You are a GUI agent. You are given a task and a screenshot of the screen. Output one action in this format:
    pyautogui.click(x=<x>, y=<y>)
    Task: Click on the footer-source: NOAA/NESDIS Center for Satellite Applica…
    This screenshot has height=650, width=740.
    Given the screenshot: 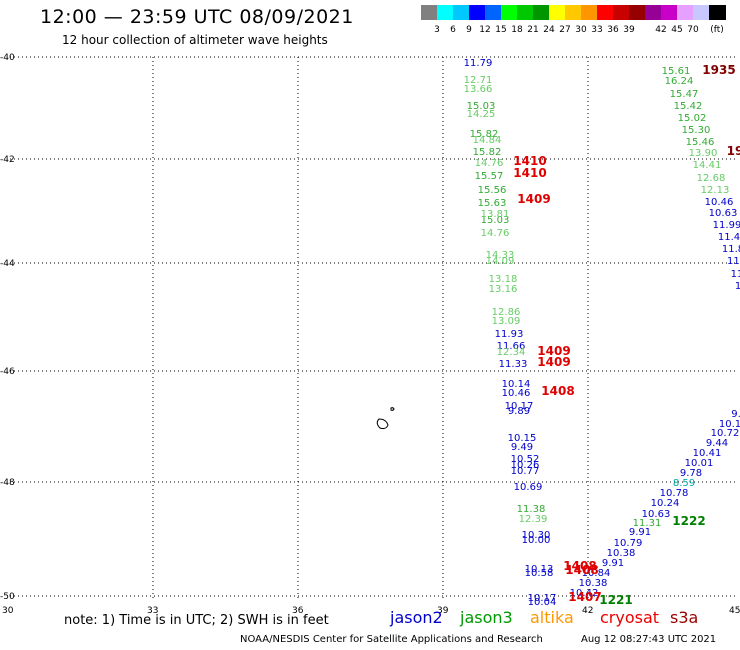 What is the action you would take?
    pyautogui.click(x=391, y=639)
    